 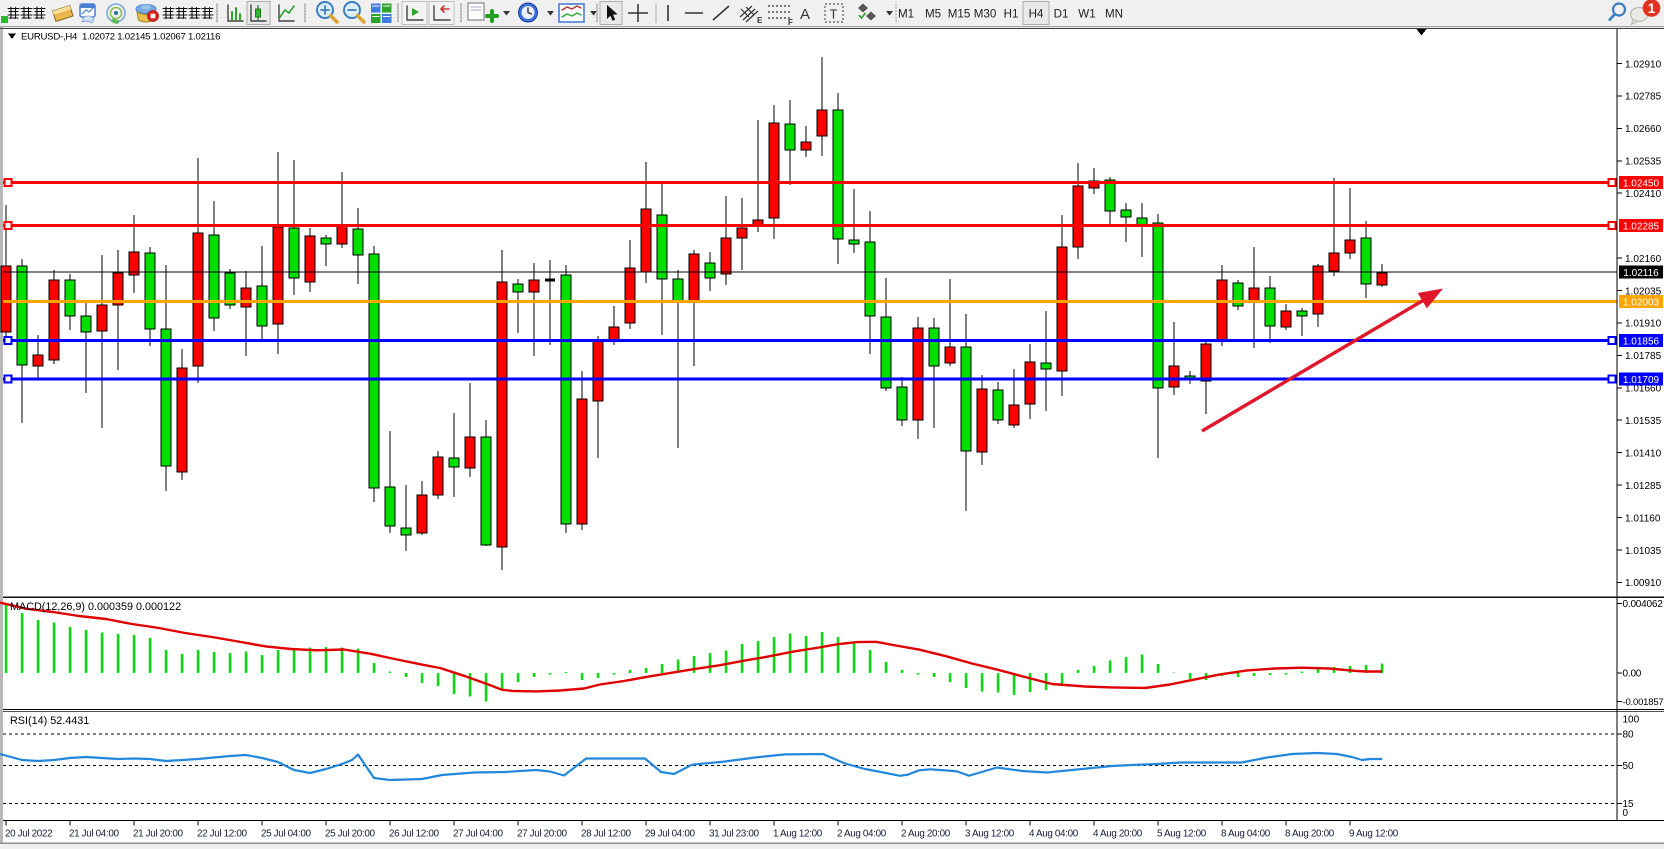 I want to click on svg-text: 1.01160, so click(x=1643, y=518).